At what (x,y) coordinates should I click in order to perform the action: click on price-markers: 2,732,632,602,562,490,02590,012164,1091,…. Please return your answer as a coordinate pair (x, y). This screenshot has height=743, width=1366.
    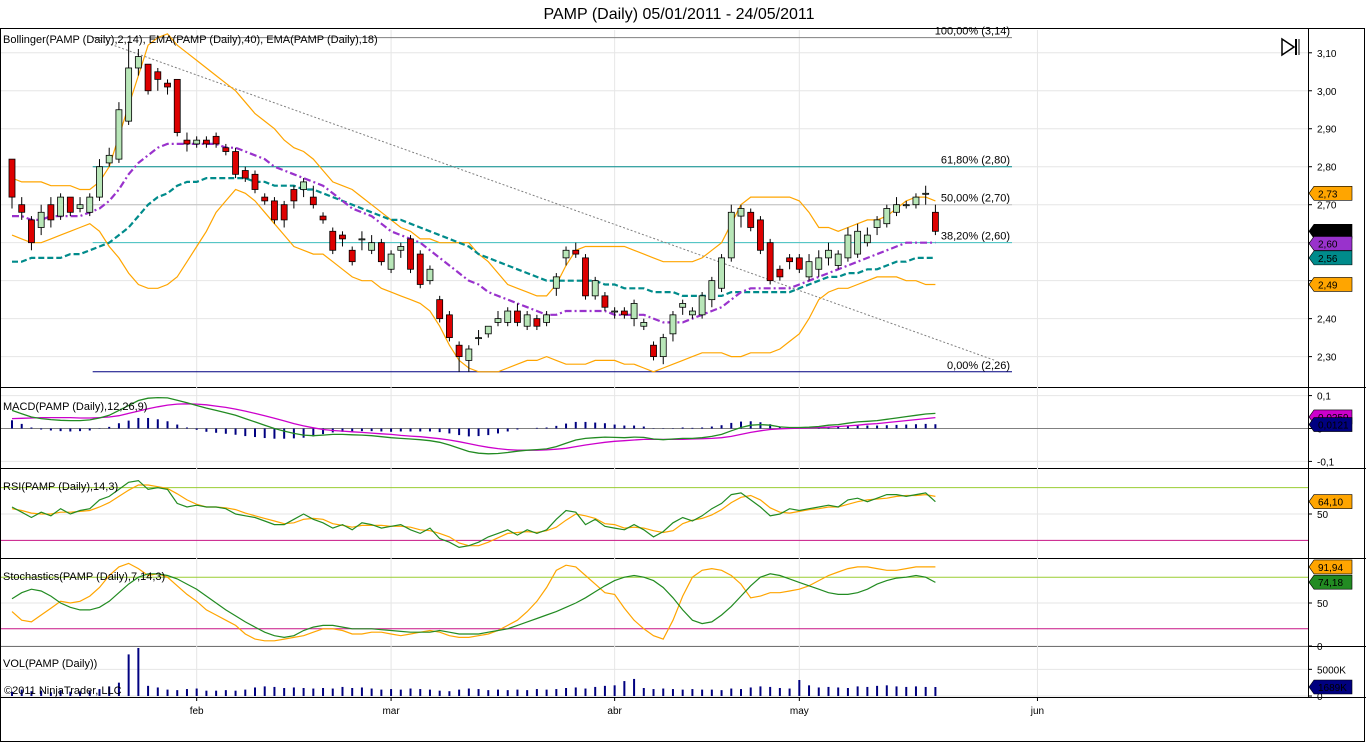
    Looking at the image, I should click on (1330, 440).